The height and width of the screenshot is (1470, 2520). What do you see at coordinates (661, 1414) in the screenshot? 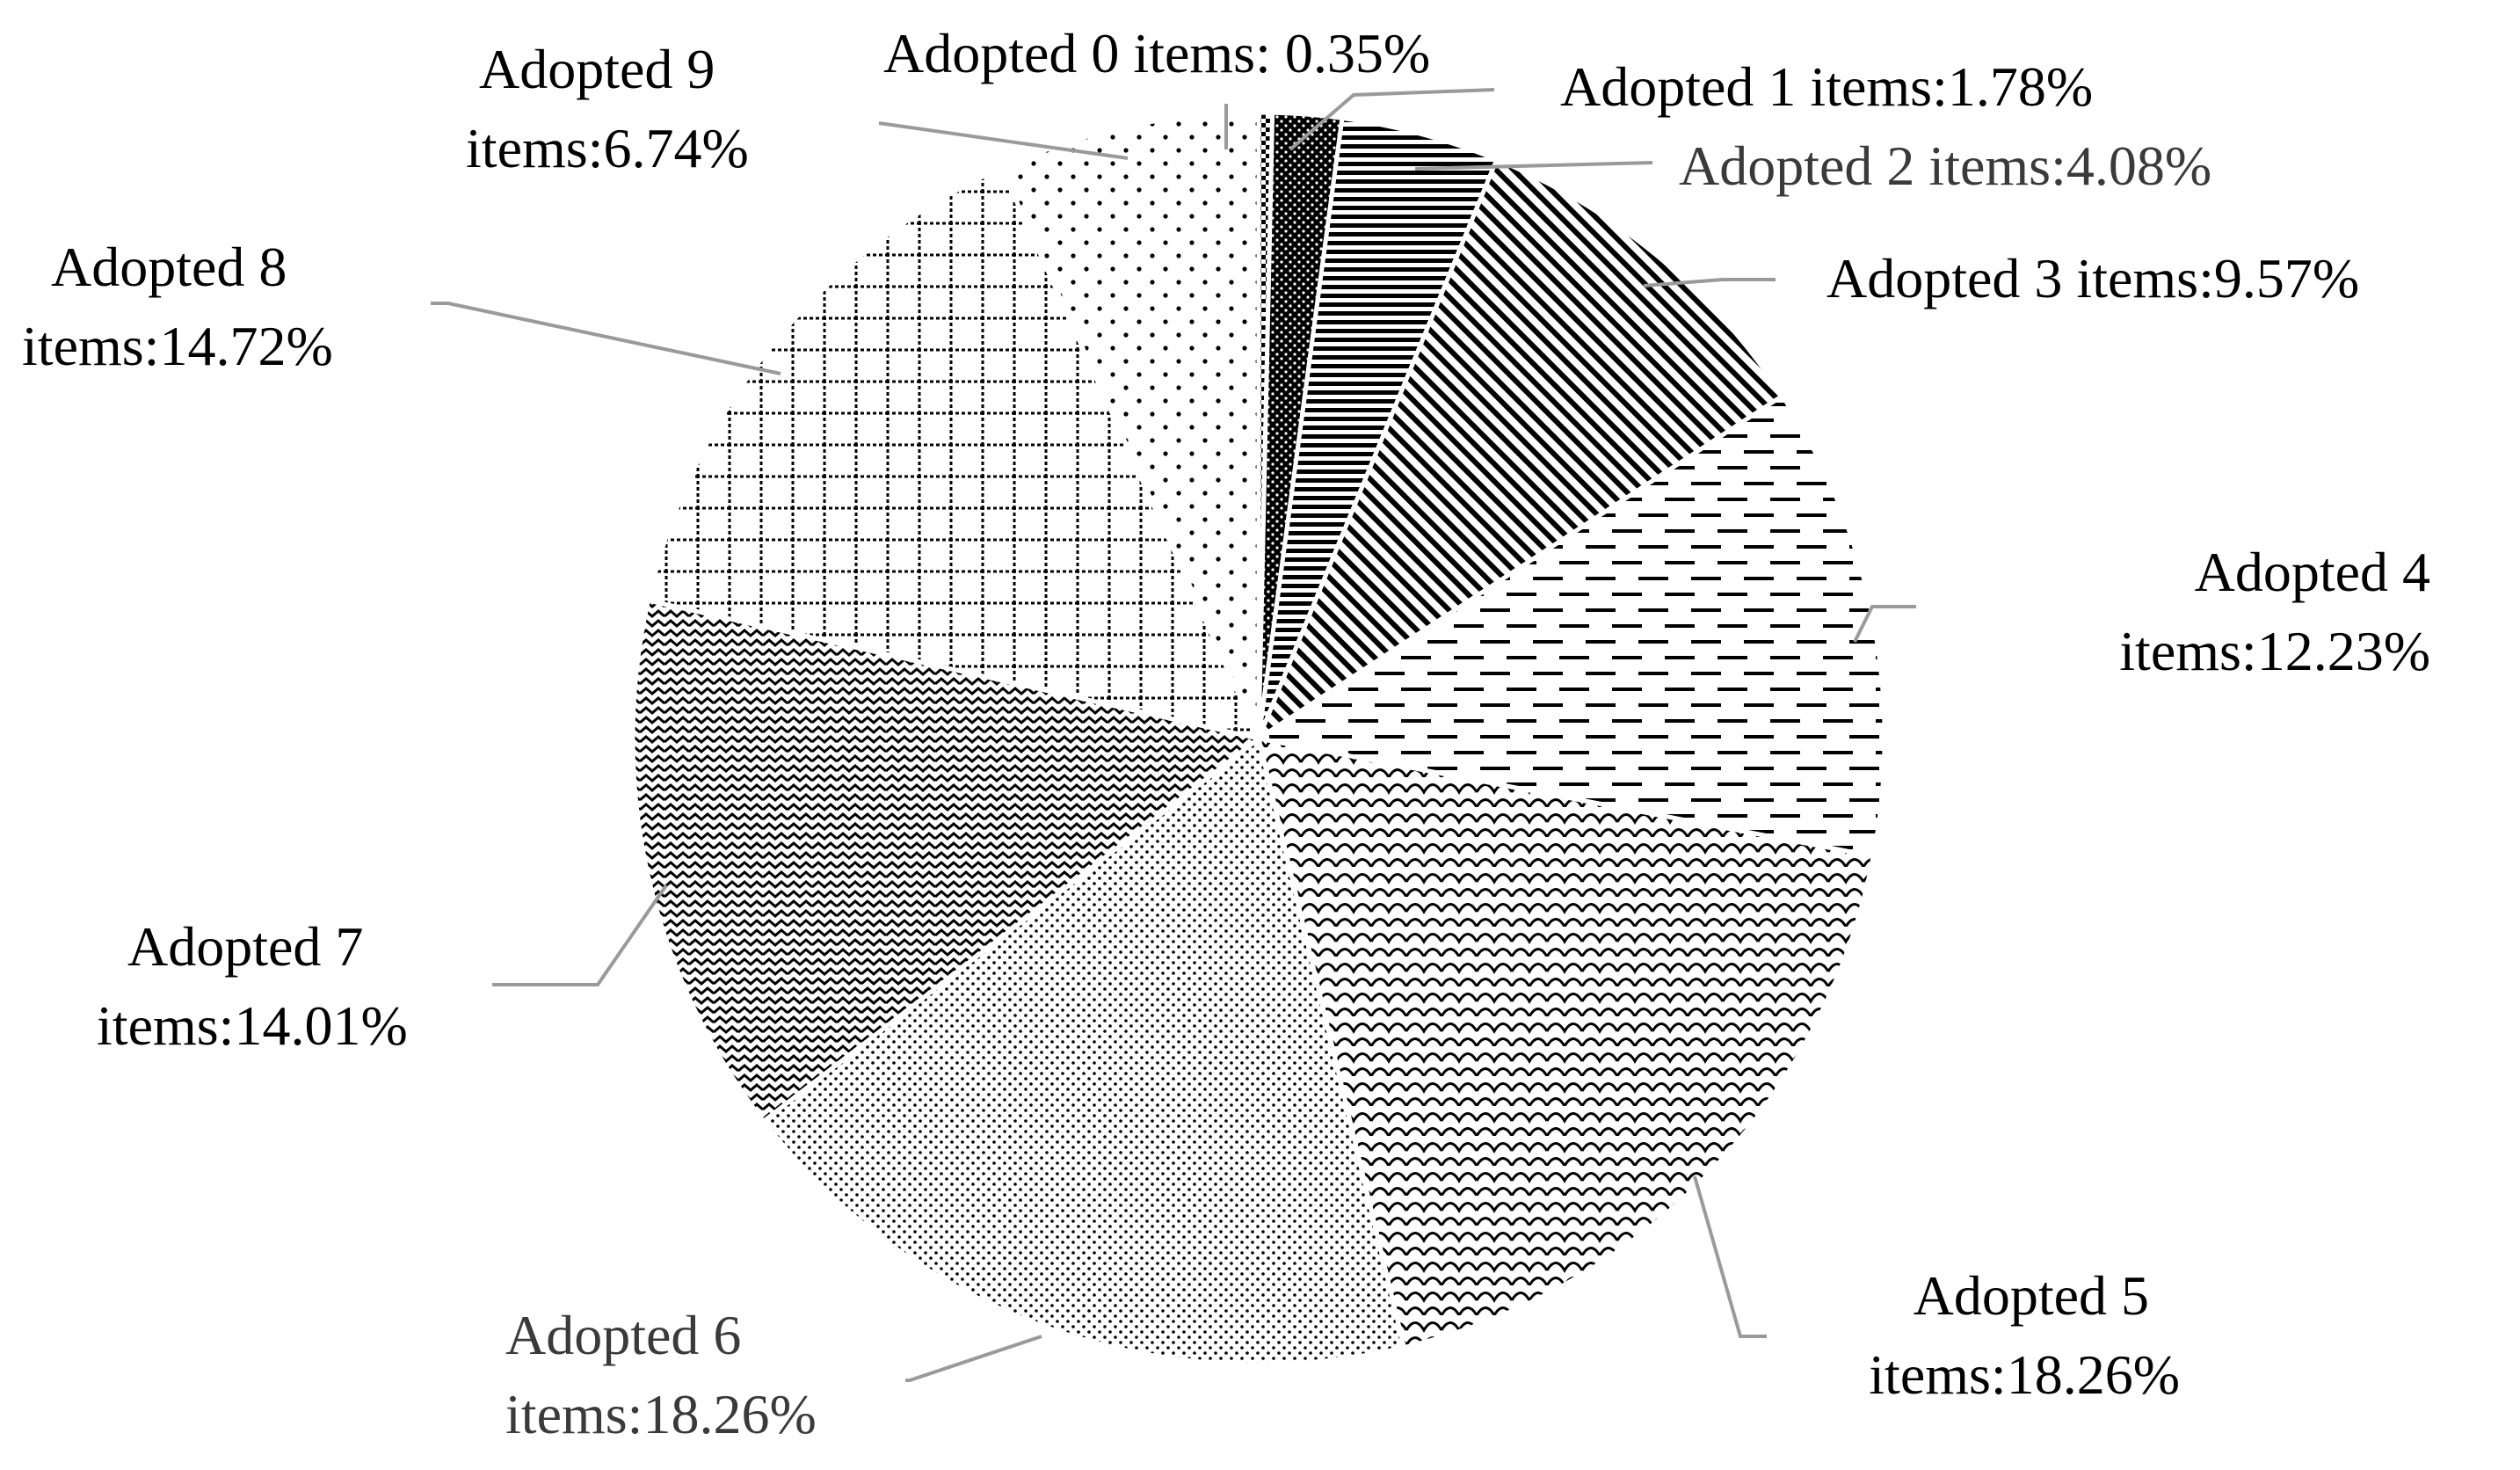
I see `data-label-6-line-1: items:18.26%` at bounding box center [661, 1414].